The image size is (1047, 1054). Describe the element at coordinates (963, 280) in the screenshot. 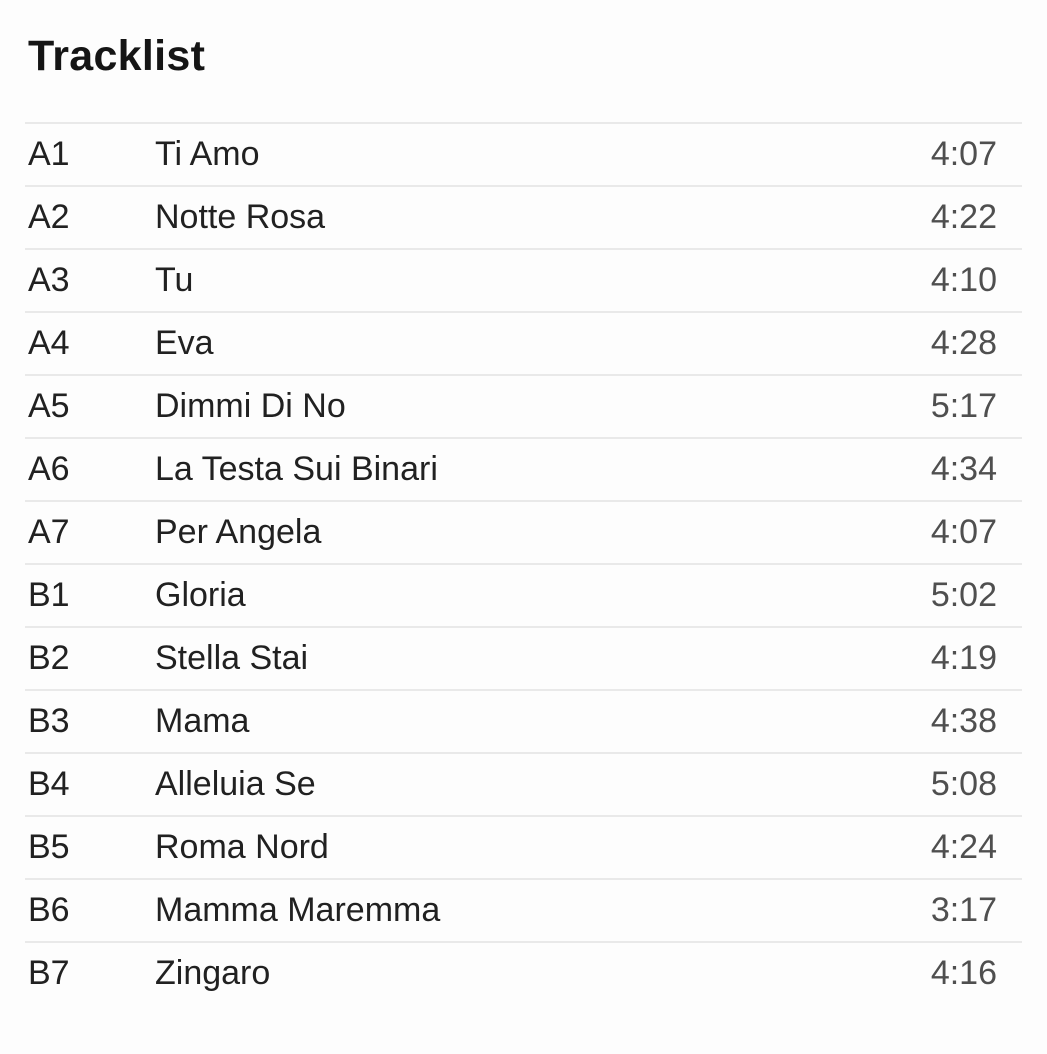

I see `track-duration: 4:10` at that location.